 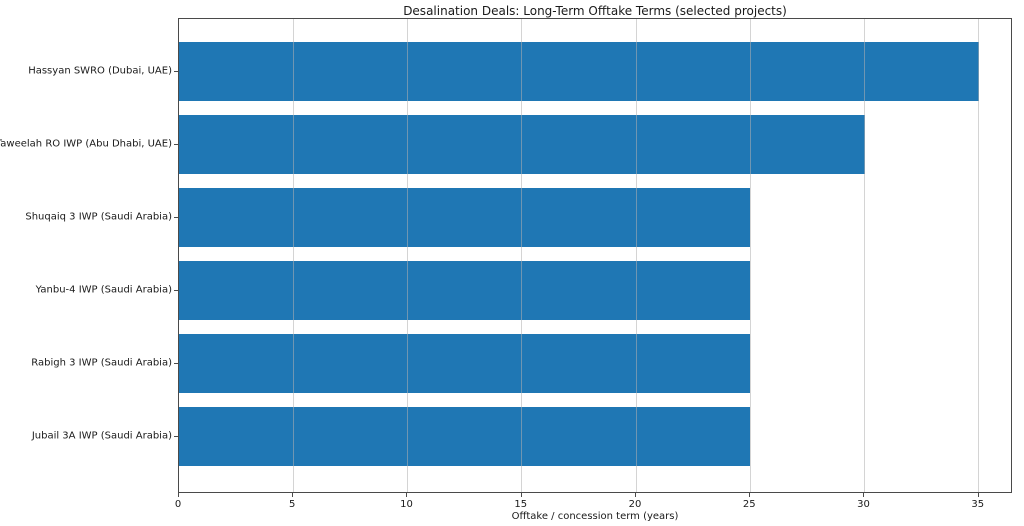 I want to click on x-tick-label: 5, so click(x=292, y=504).